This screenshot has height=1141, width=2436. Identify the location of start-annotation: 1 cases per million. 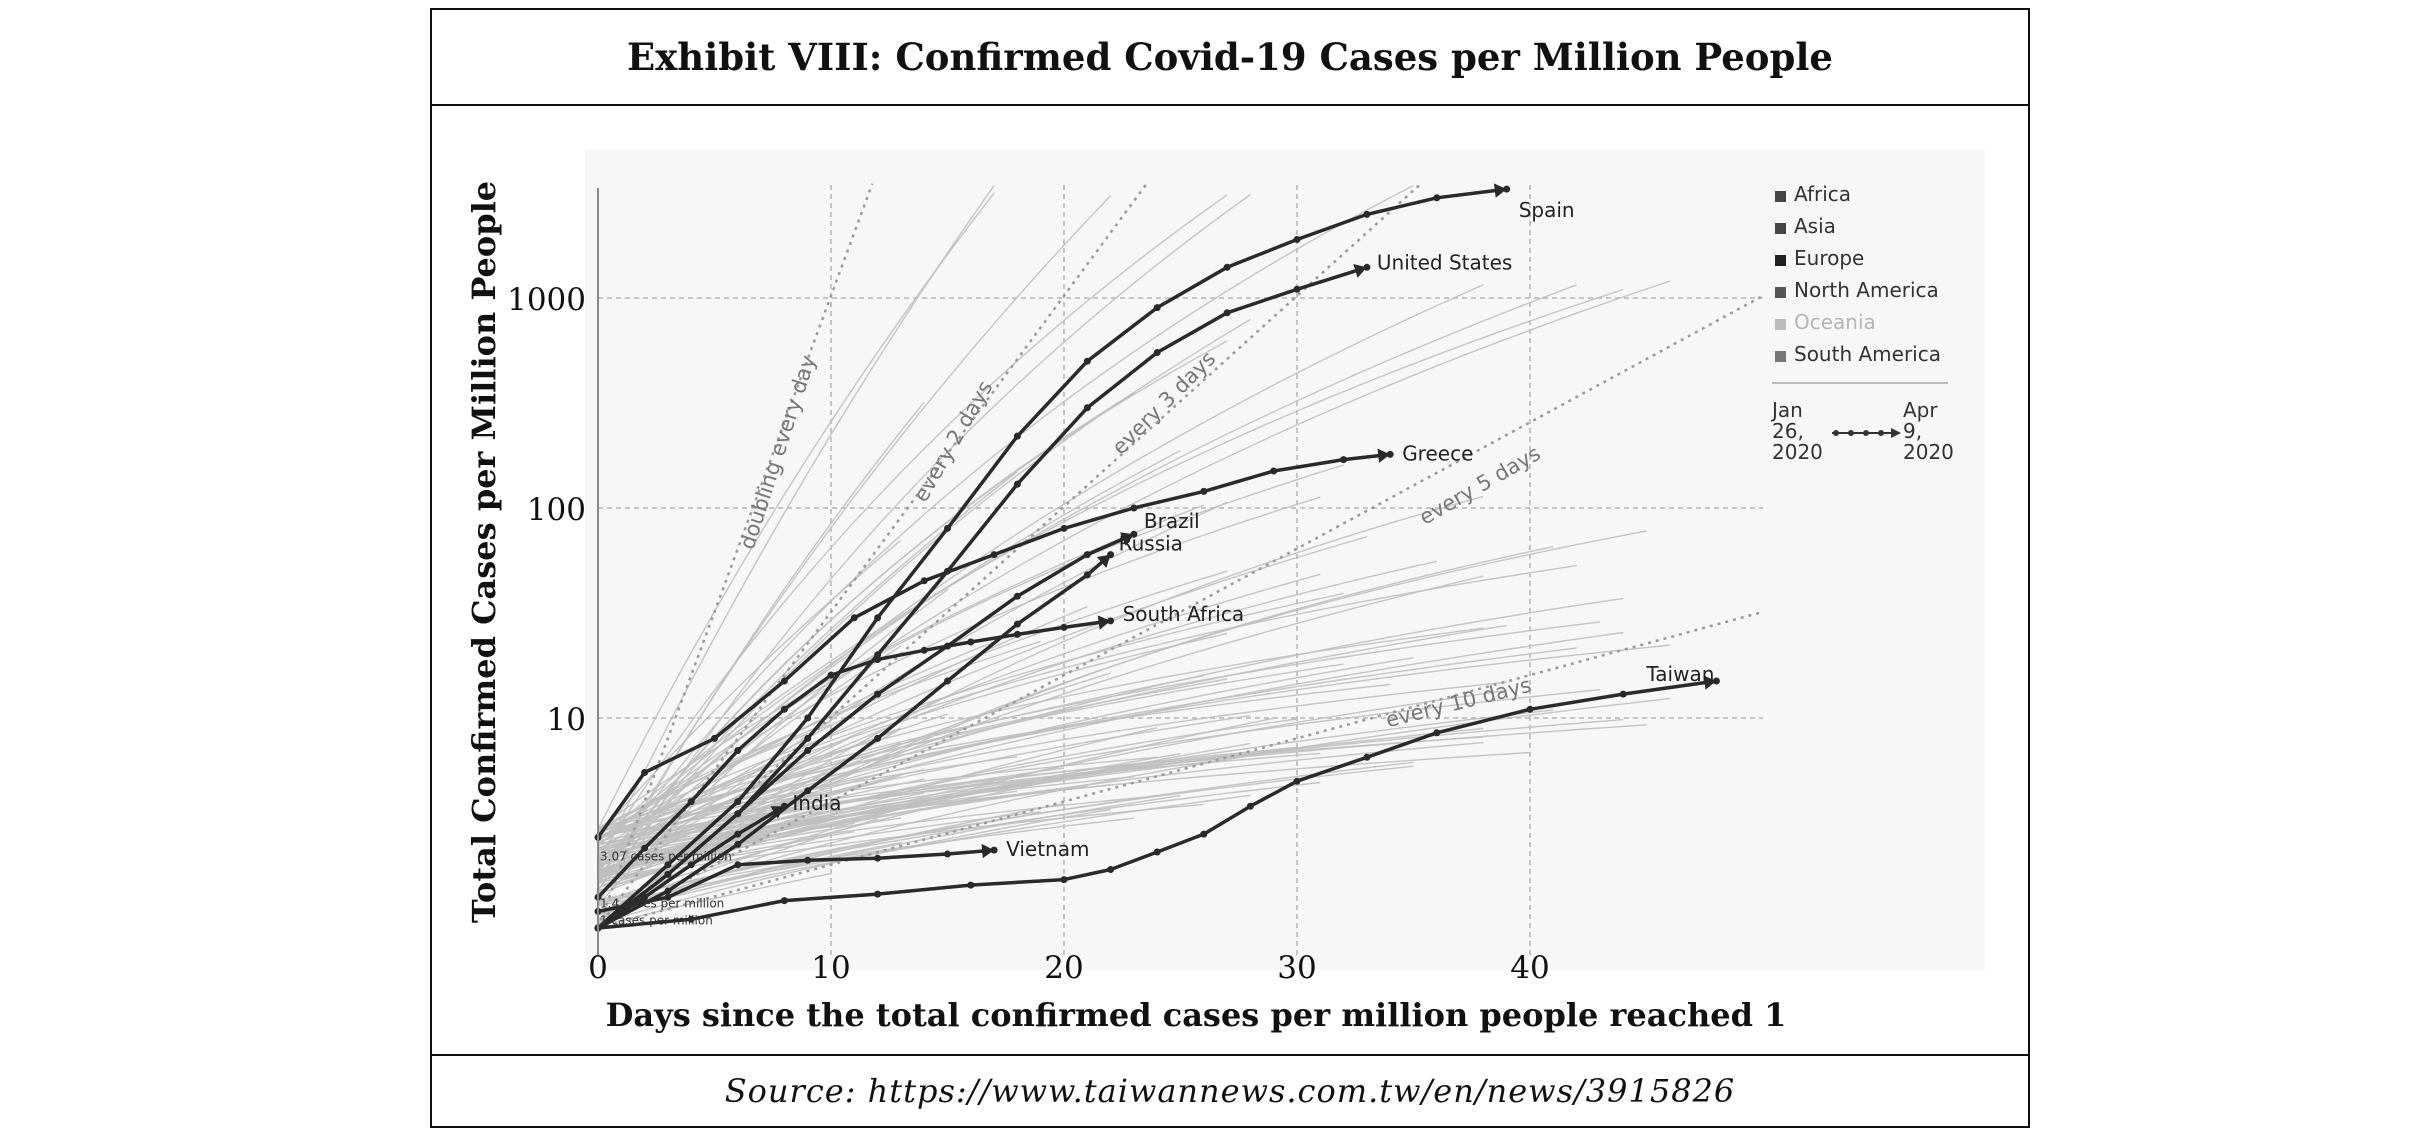
(656, 920).